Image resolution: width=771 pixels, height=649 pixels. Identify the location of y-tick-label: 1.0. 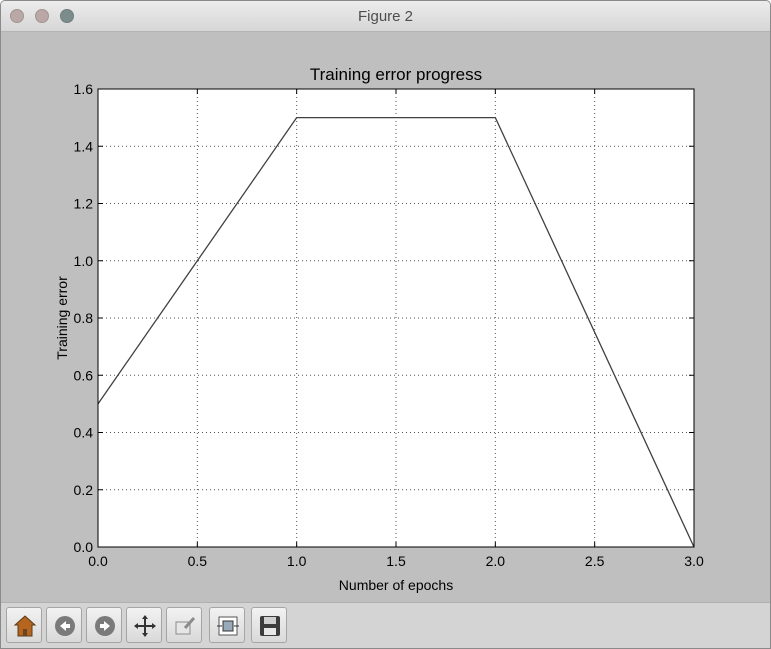
(84, 261).